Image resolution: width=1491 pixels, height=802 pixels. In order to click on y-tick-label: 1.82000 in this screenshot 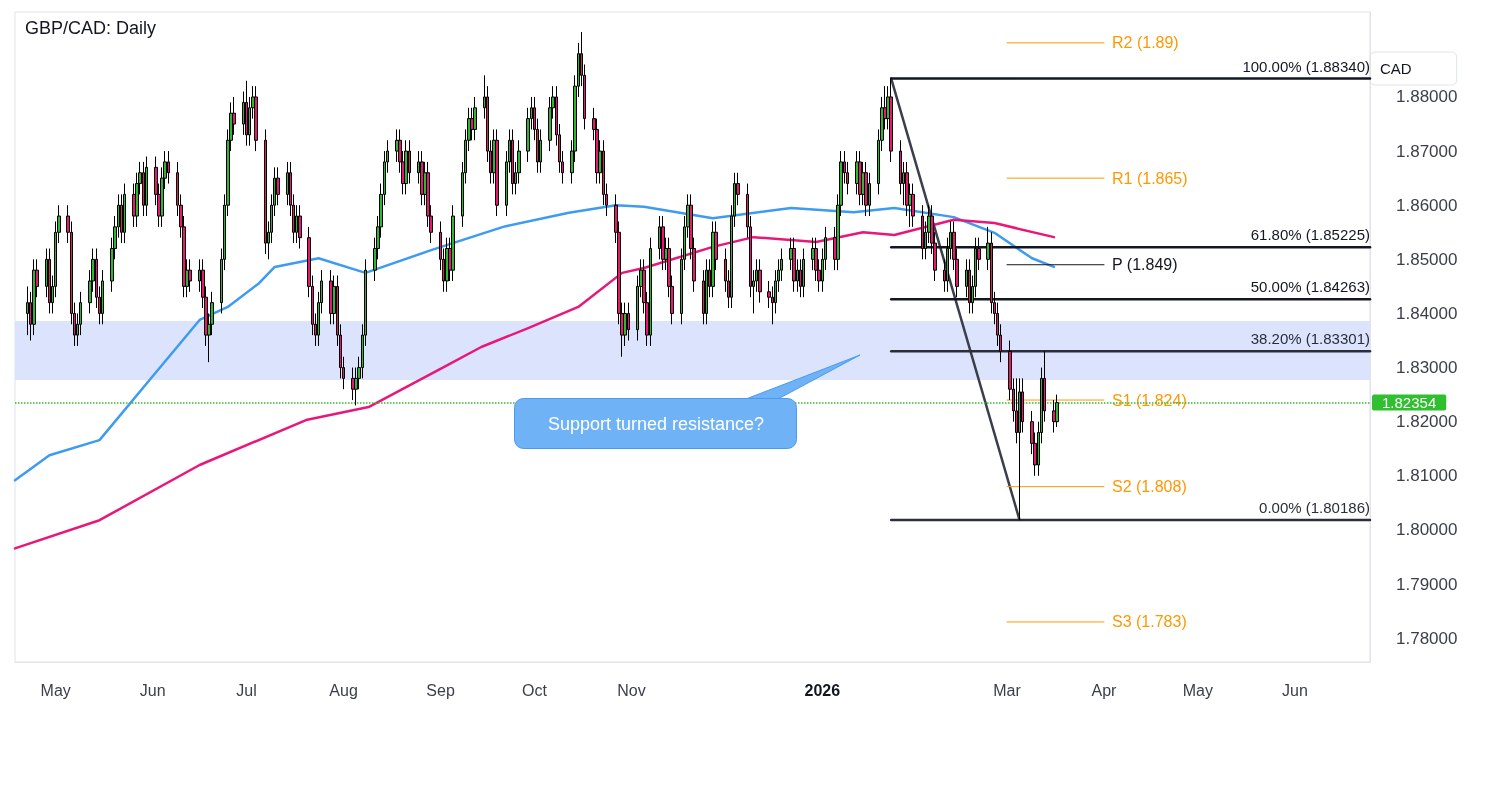, I will do `click(1427, 422)`.